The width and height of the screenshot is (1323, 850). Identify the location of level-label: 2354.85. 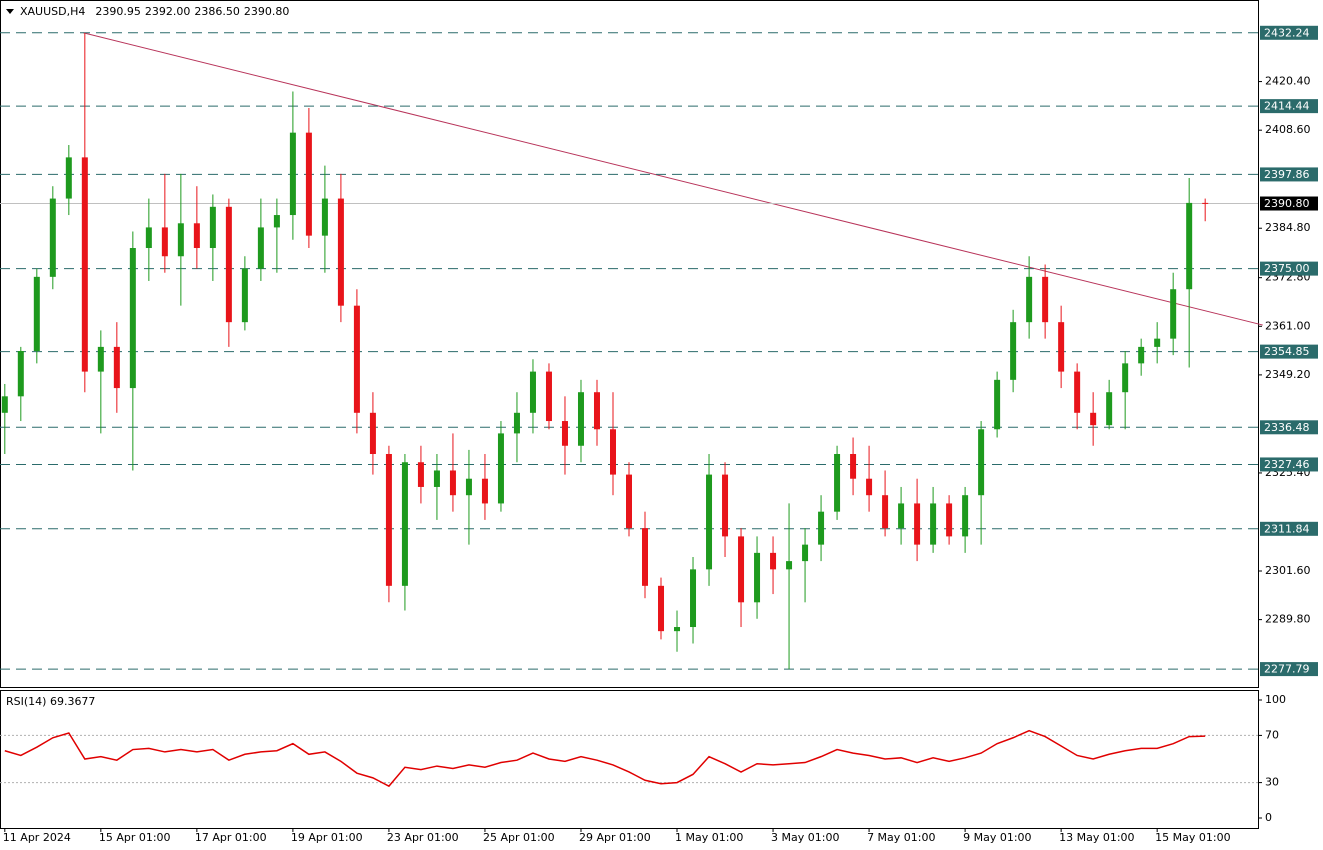
(1287, 351).